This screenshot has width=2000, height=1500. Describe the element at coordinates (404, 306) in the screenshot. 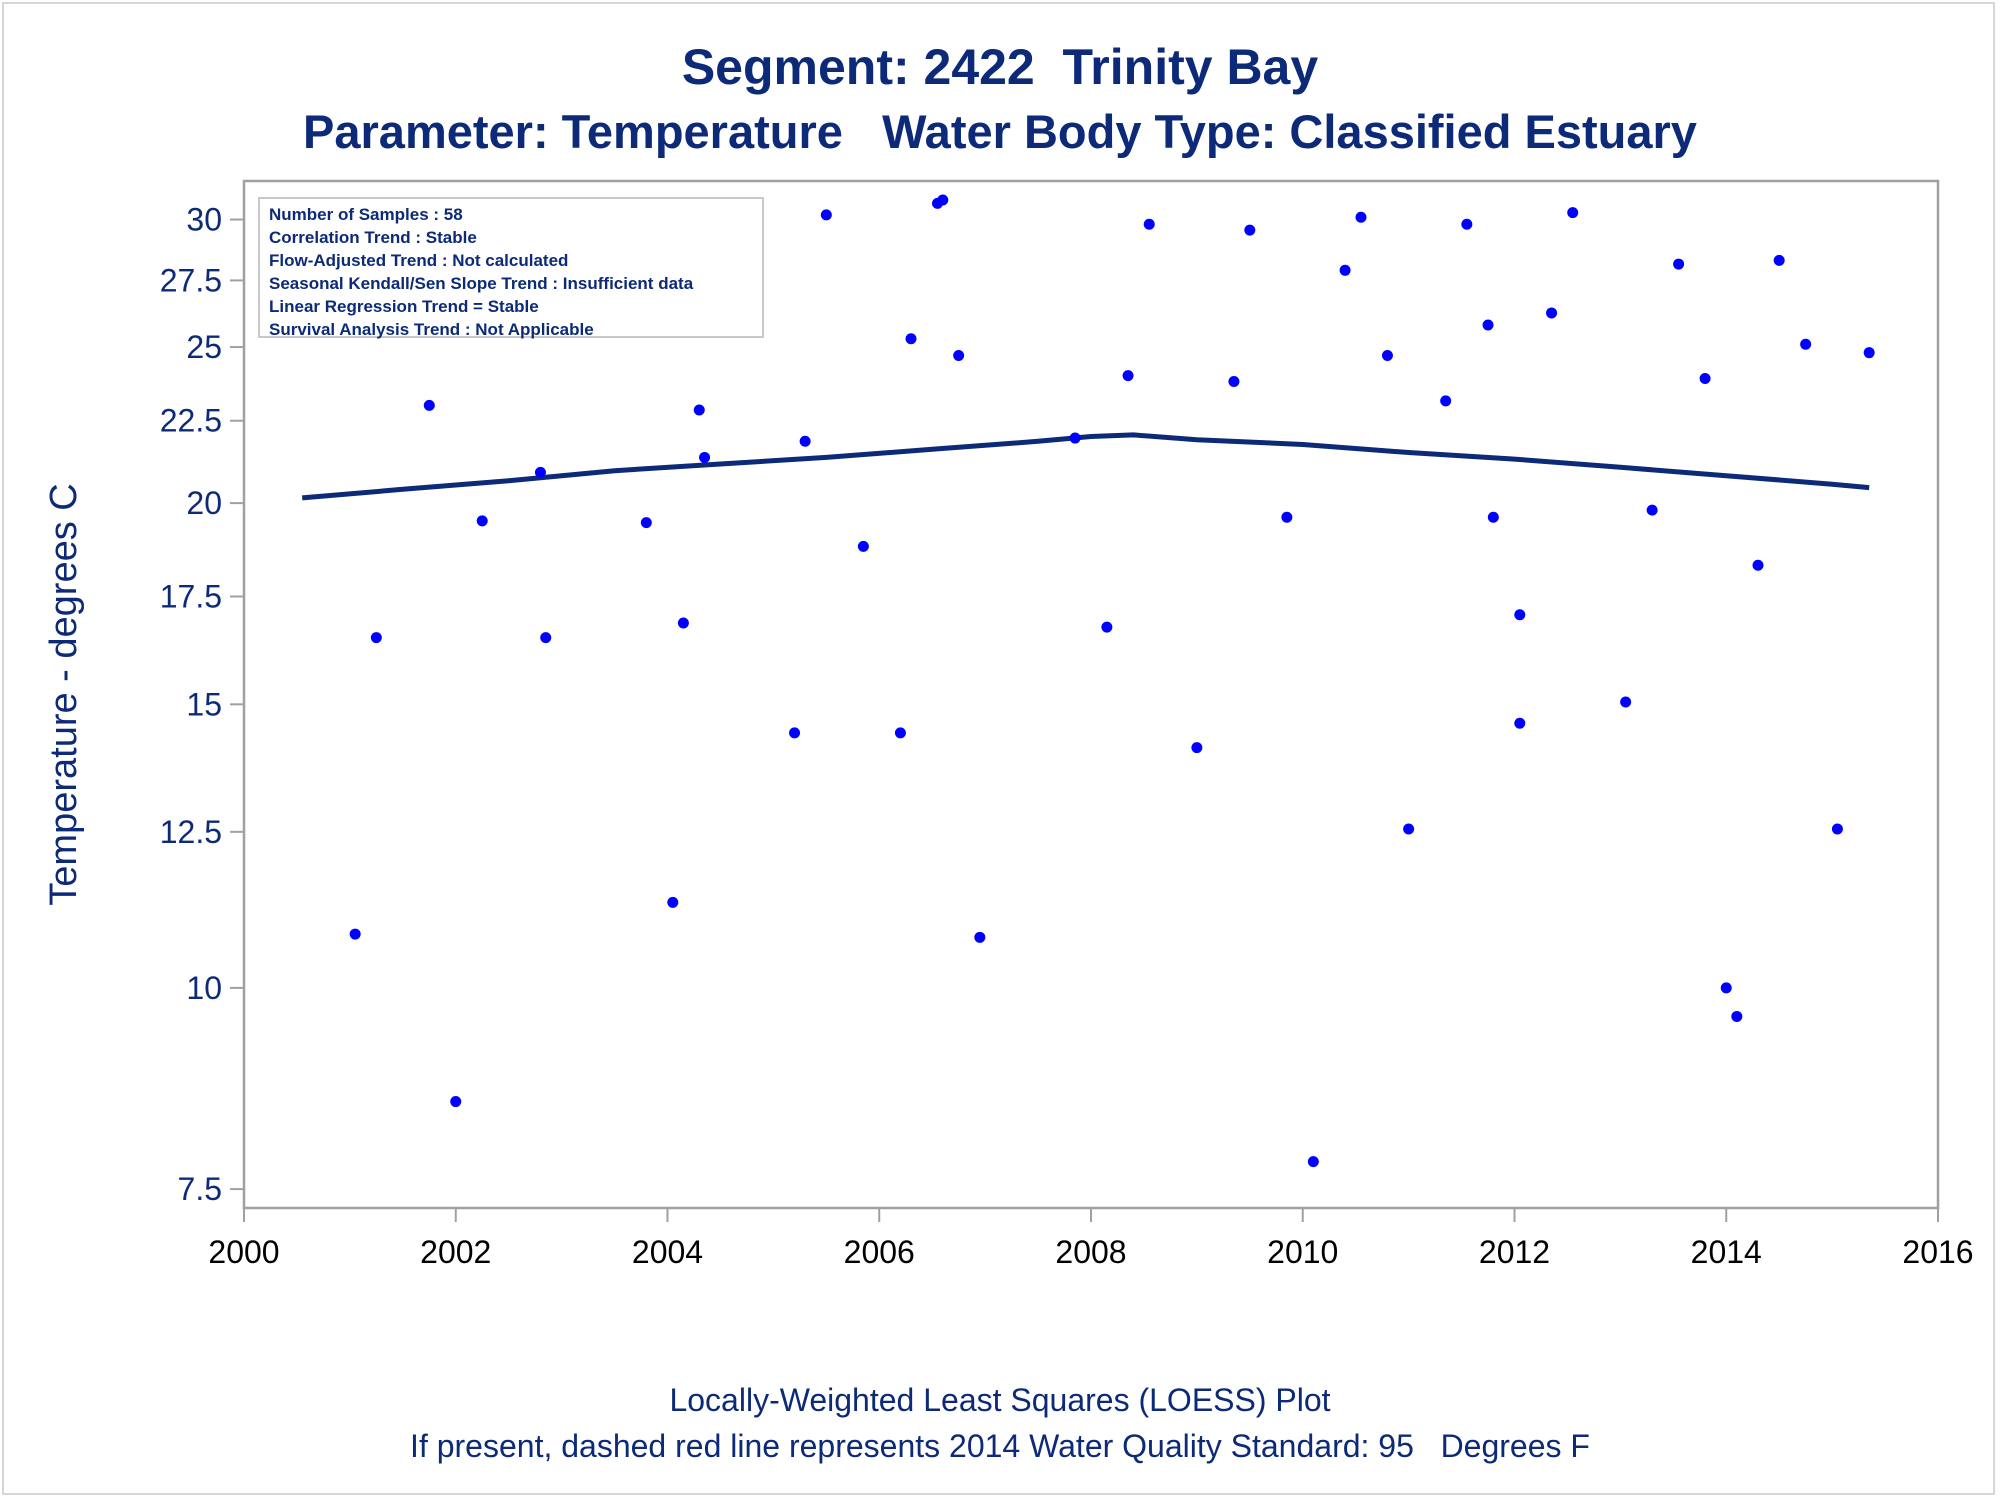

I see `stats-line-linear-regression: Linear Regression Trend = Stable` at that location.